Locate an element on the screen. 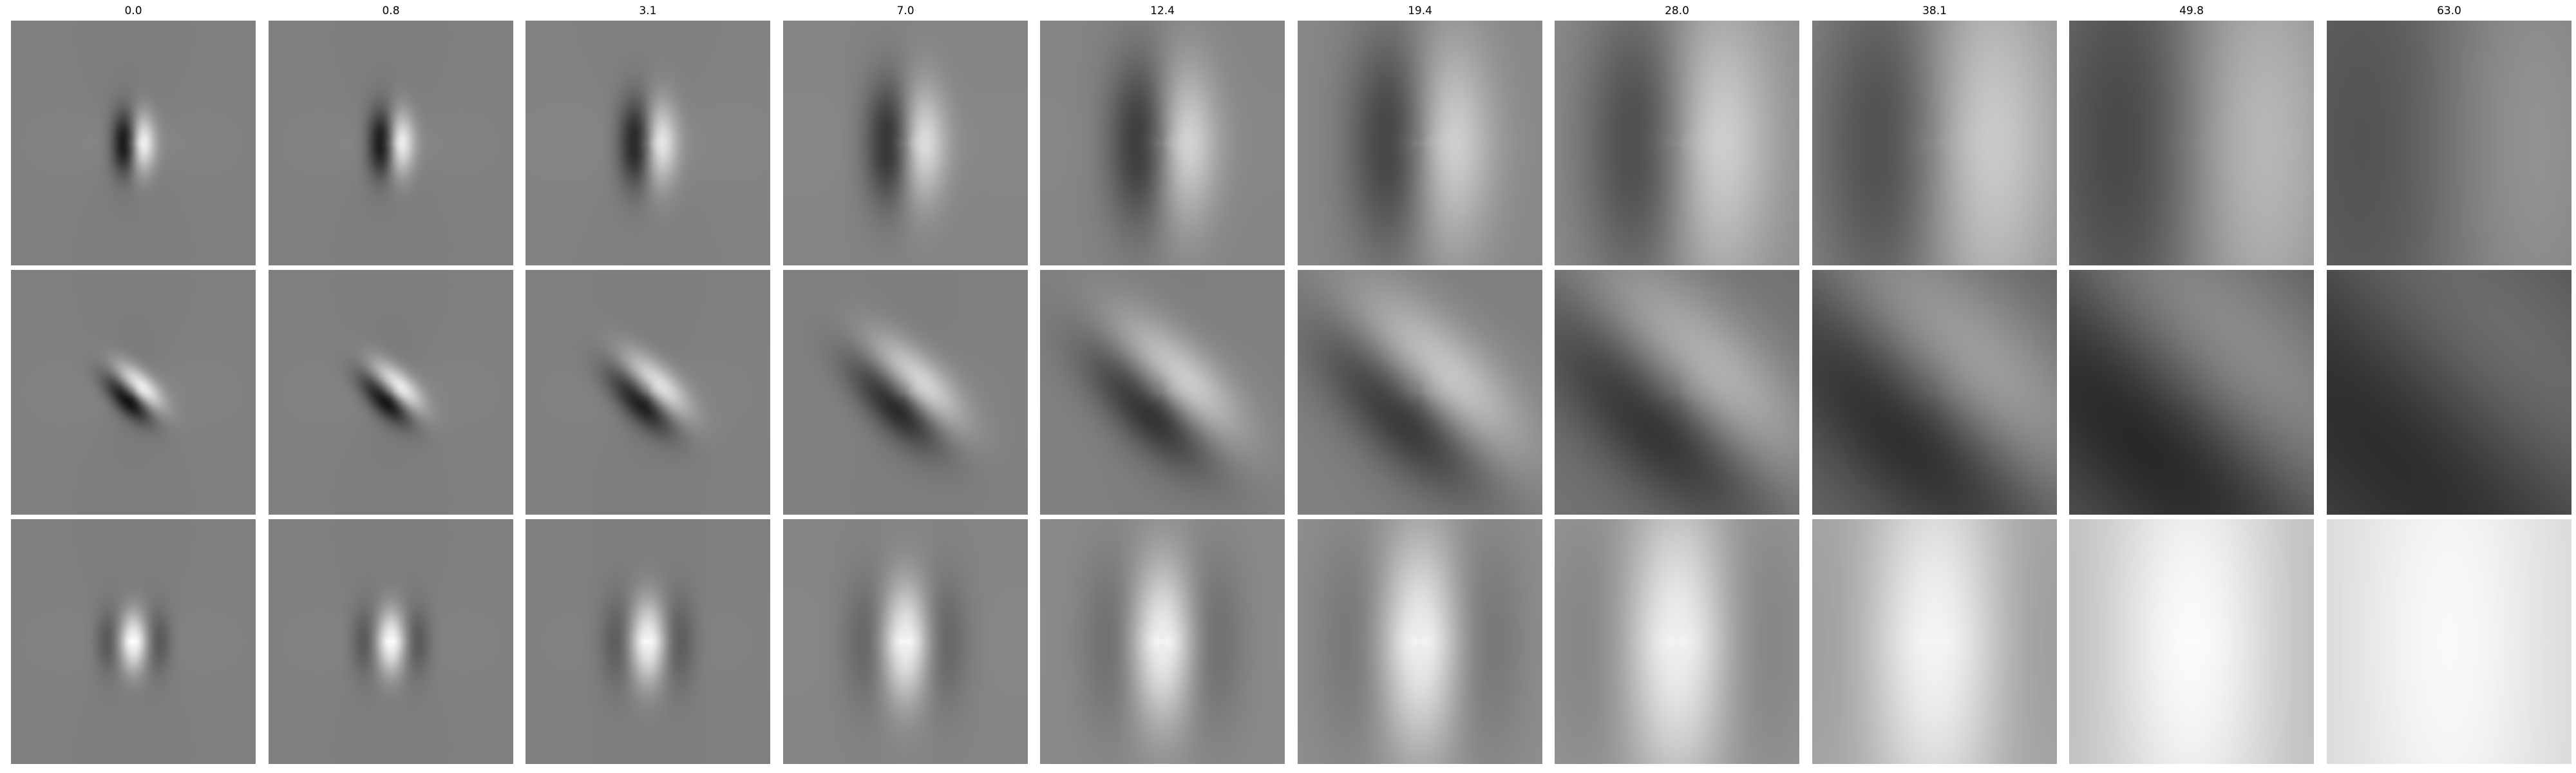 Image resolution: width=2576 pixels, height=773 pixels. column-title: 19.4 is located at coordinates (1420, 11).